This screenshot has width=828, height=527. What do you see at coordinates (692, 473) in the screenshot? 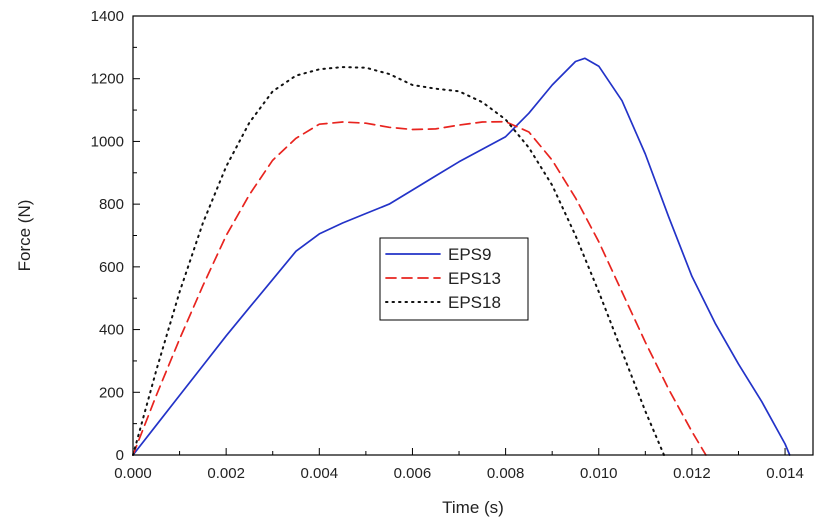
I see `x-tick-label: 0.012` at bounding box center [692, 473].